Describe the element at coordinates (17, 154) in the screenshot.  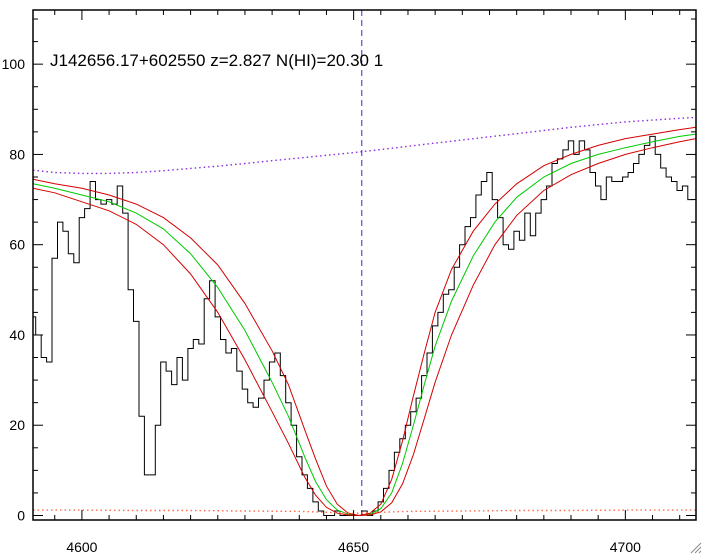
I see `y-tick-label: 80` at that location.